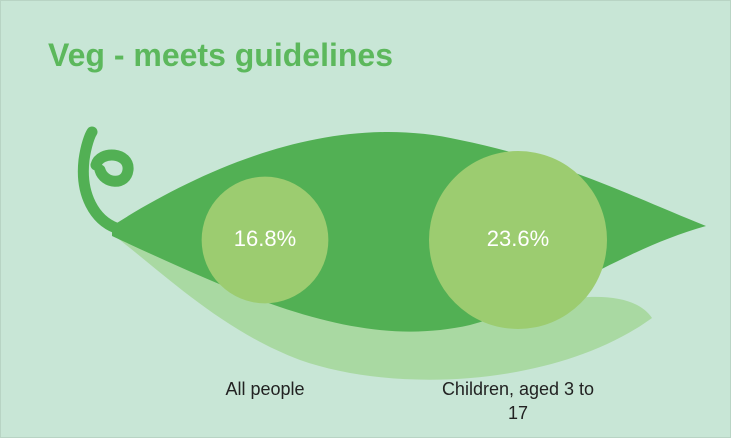  I want to click on value-label: 16.8%, so click(265, 238).